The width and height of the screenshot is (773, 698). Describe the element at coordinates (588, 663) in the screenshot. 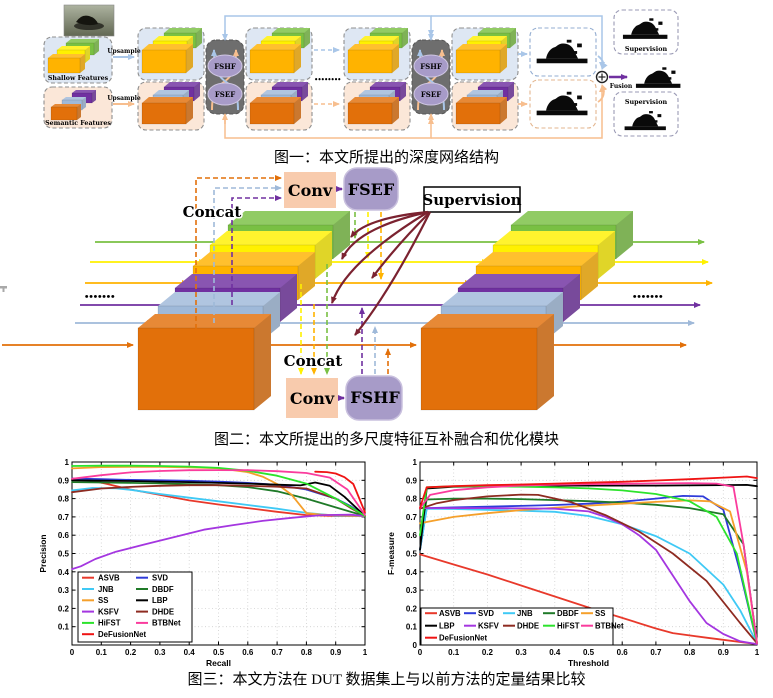

I see `x-axis-label: Threshold` at that location.